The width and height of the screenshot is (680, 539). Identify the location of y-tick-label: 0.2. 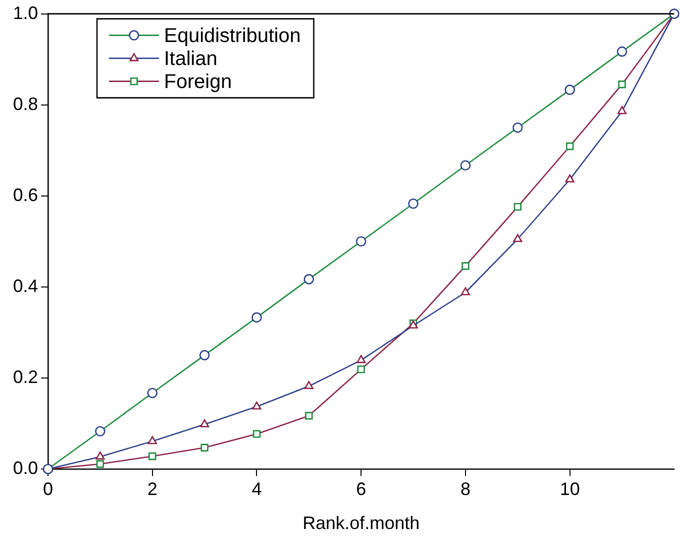
(25, 376).